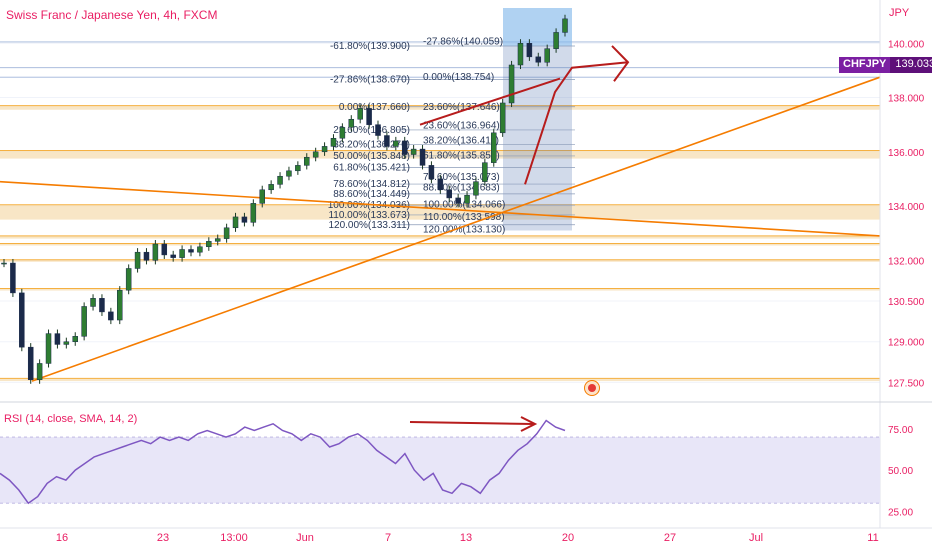  What do you see at coordinates (576, 123) in the screenshot?
I see `arrow-projection` at bounding box center [576, 123].